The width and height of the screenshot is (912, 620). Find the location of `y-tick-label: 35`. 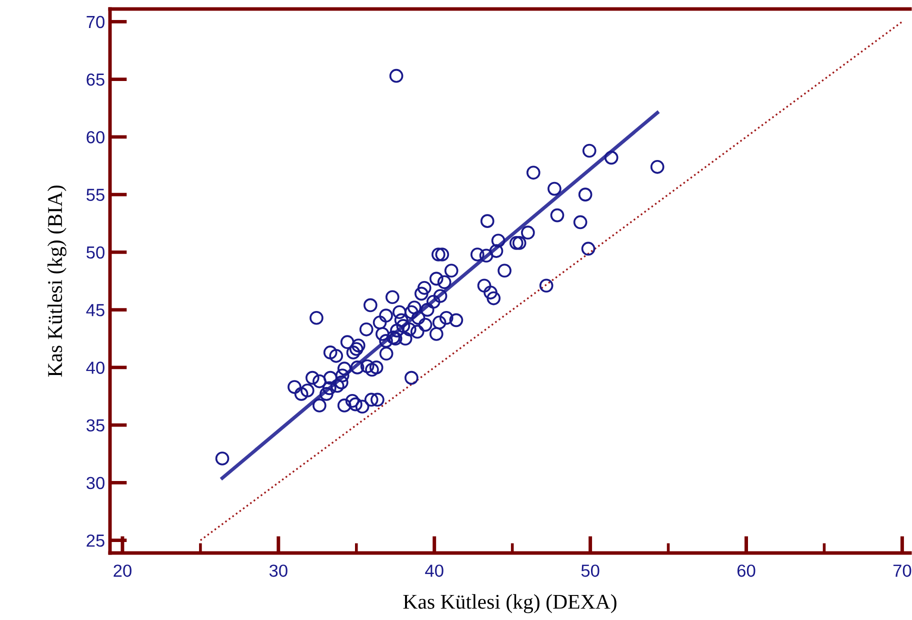

y-tick-label: 35 is located at coordinates (95, 425).